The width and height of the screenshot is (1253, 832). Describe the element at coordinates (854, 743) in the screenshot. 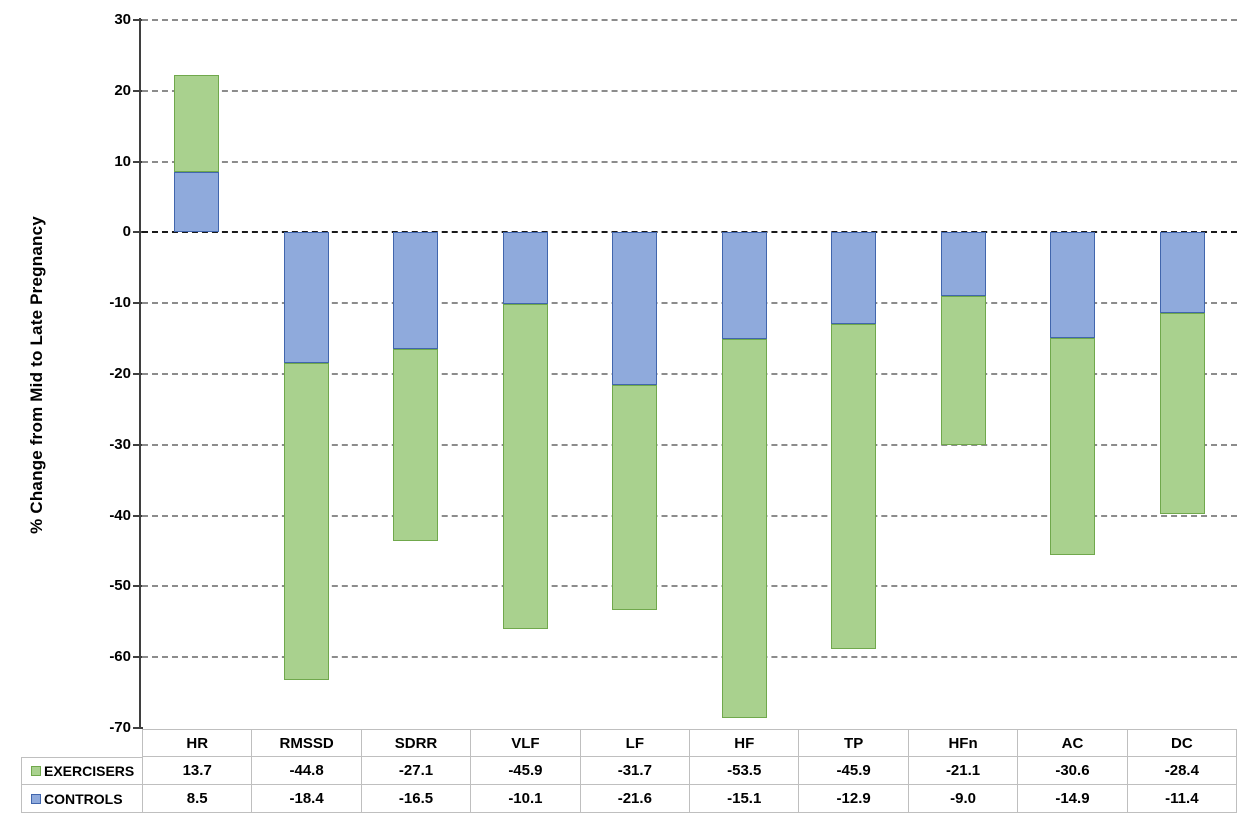

I see `table-header-TP: TP` at that location.